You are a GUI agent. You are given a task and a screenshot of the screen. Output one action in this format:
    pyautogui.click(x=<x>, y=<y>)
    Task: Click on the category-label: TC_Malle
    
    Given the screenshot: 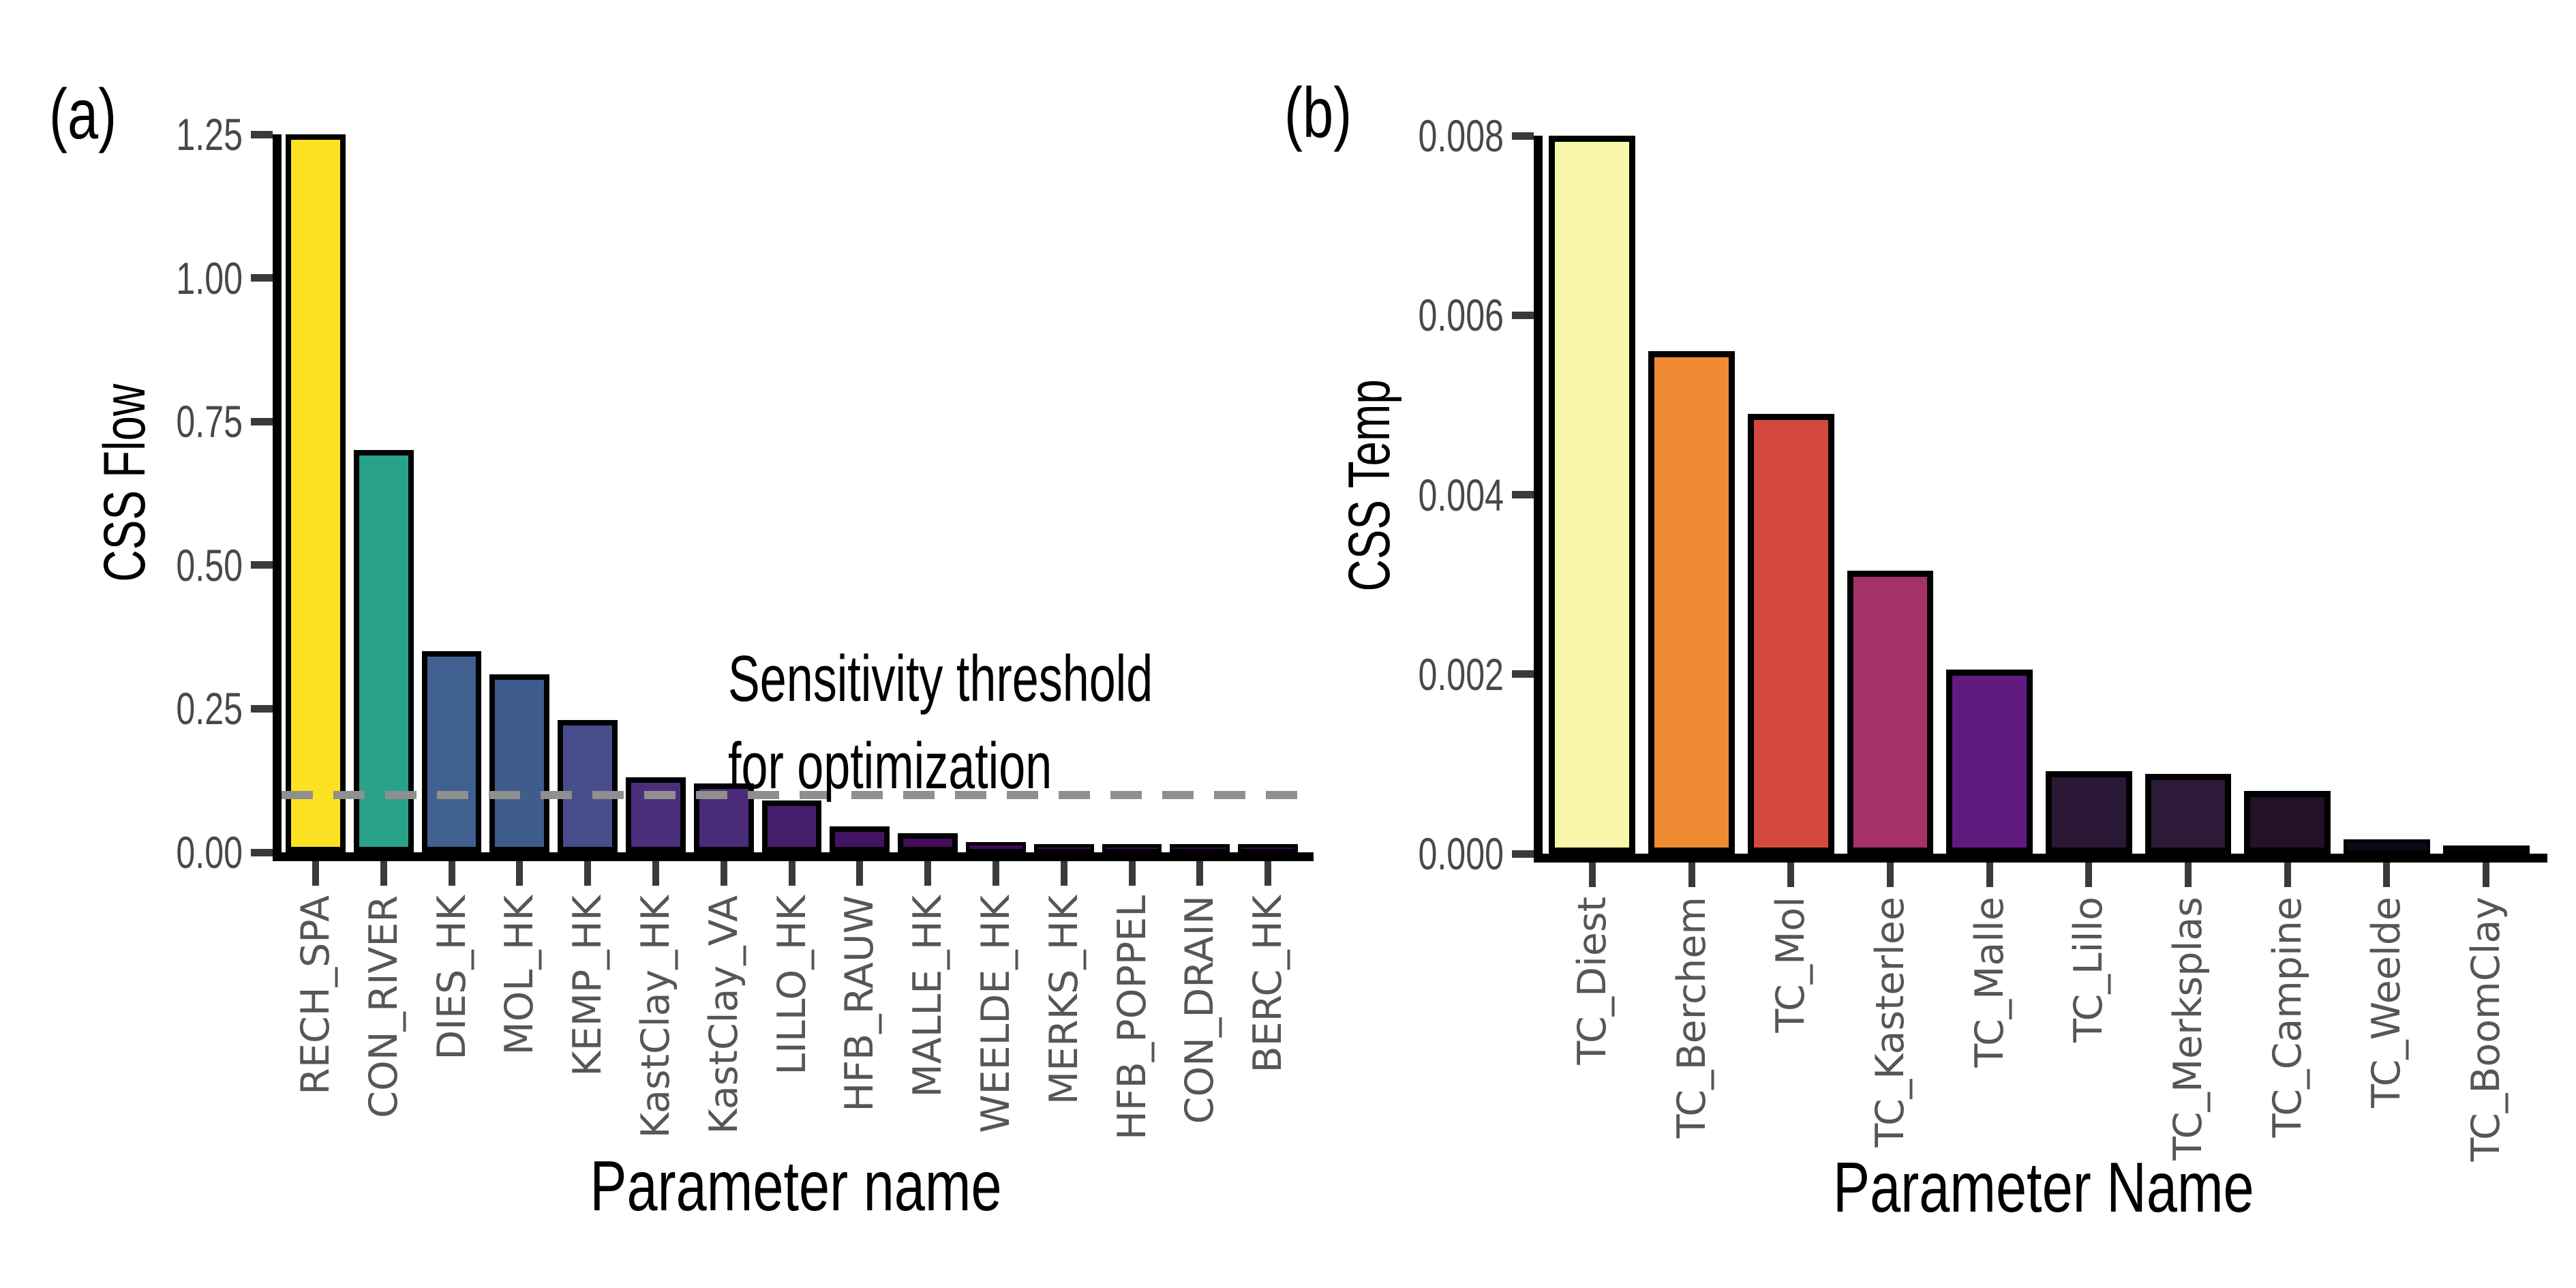 What is the action you would take?
    pyautogui.click(x=1989, y=982)
    